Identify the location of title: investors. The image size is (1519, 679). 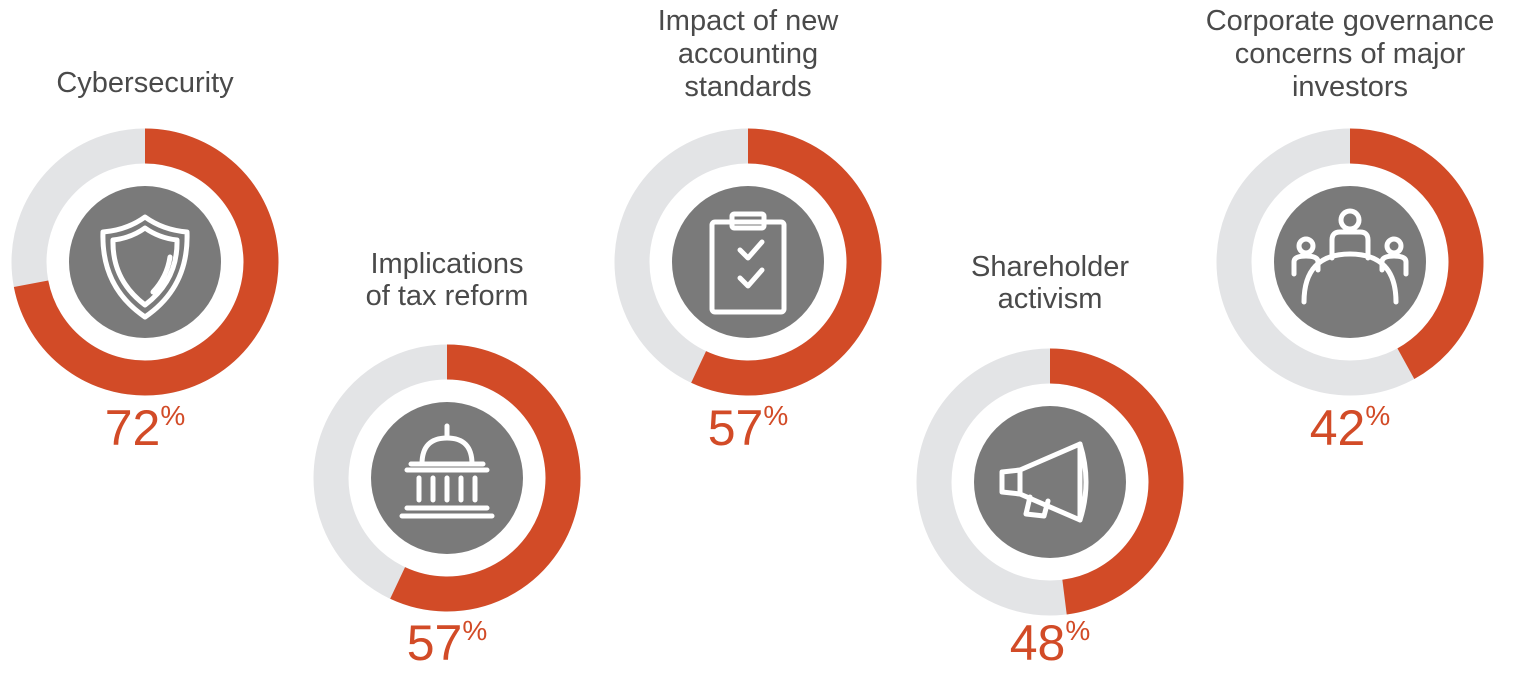
(1350, 87).